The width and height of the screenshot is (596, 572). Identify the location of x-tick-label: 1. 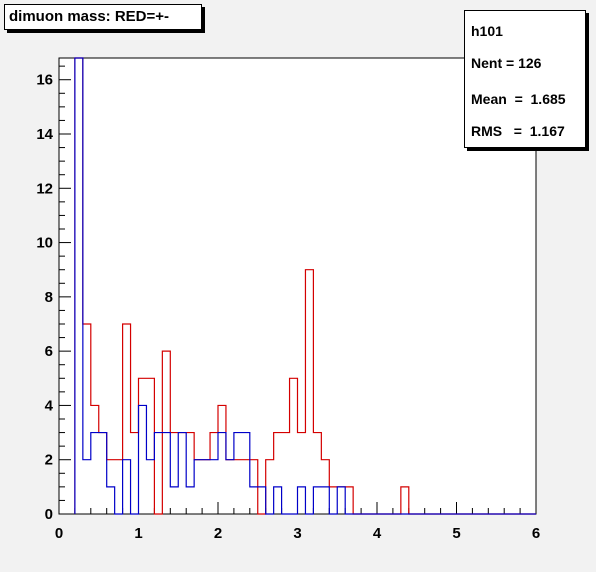
(138, 533).